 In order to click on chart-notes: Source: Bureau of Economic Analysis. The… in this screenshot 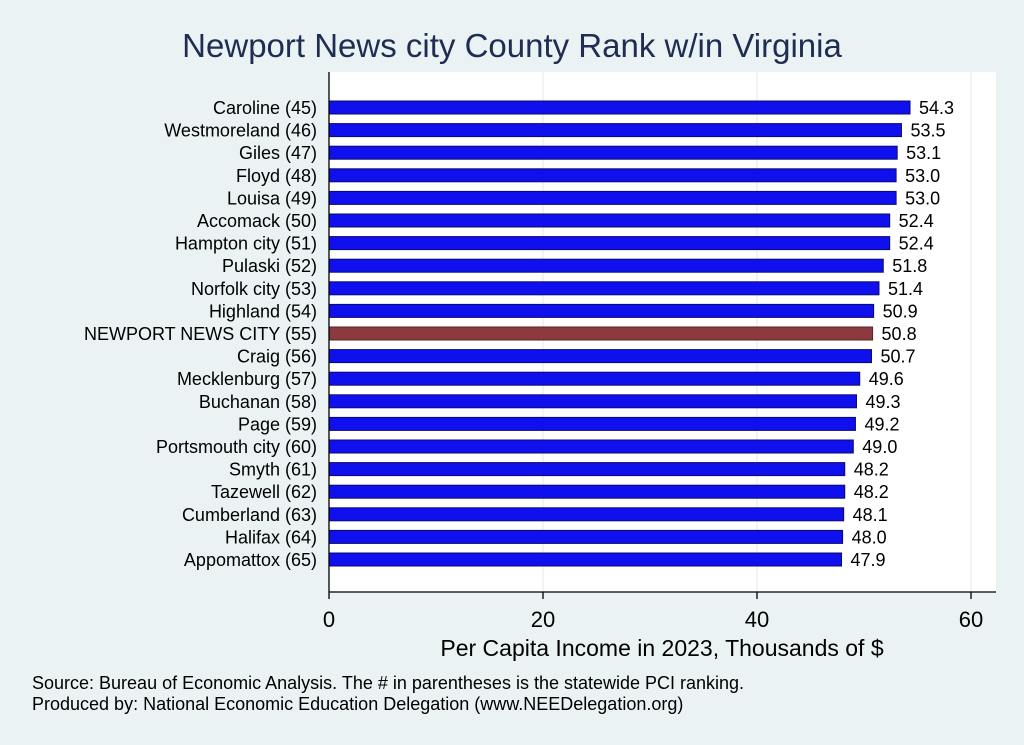, I will do `click(388, 694)`.